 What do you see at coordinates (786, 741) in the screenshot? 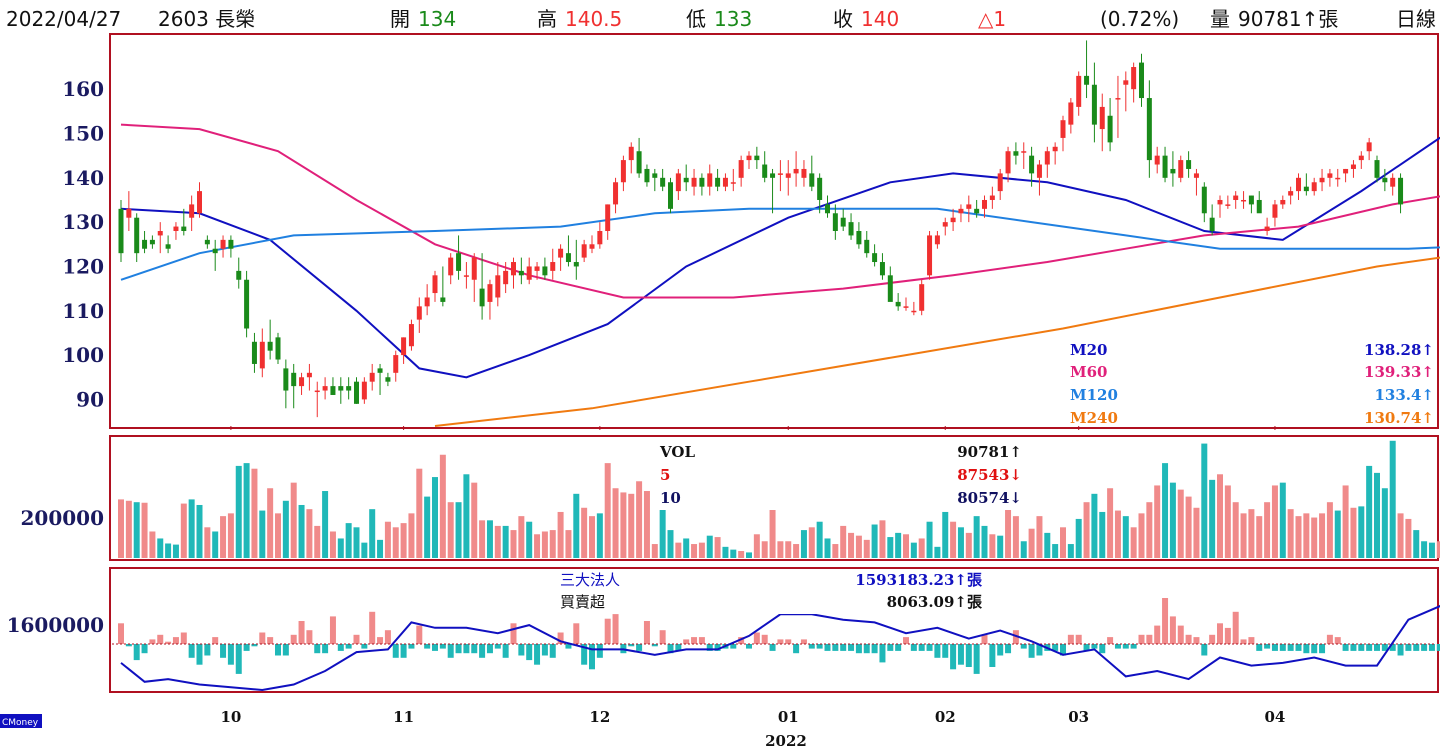
I see `x-axis-year: 2022` at bounding box center [786, 741].